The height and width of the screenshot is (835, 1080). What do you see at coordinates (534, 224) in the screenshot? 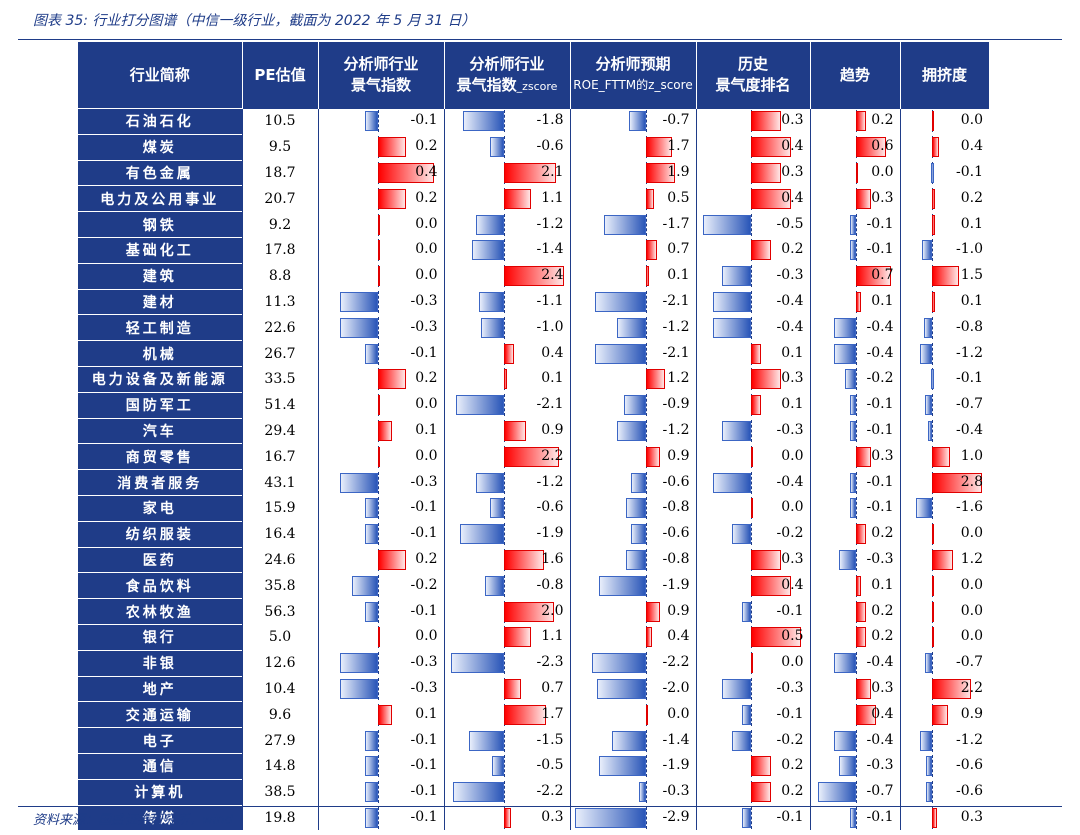
I see `table-row: 钢铁 9.2 0.0 -1.2 -1.7 -0.5 -0.1 0.1` at bounding box center [534, 224].